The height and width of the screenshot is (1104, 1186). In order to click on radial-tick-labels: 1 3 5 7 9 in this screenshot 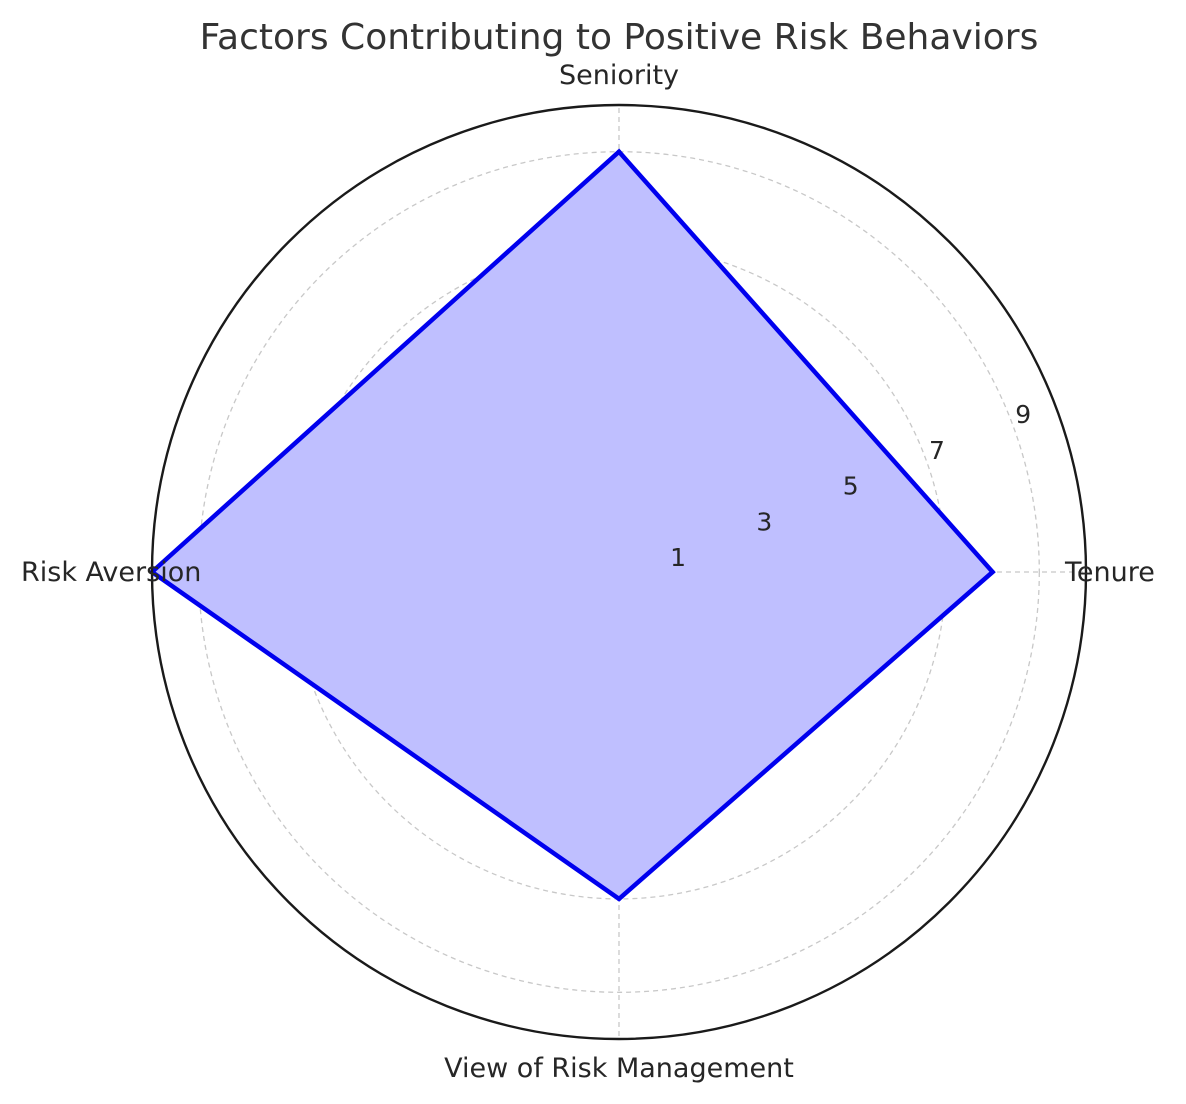, I will do `click(850, 486)`.